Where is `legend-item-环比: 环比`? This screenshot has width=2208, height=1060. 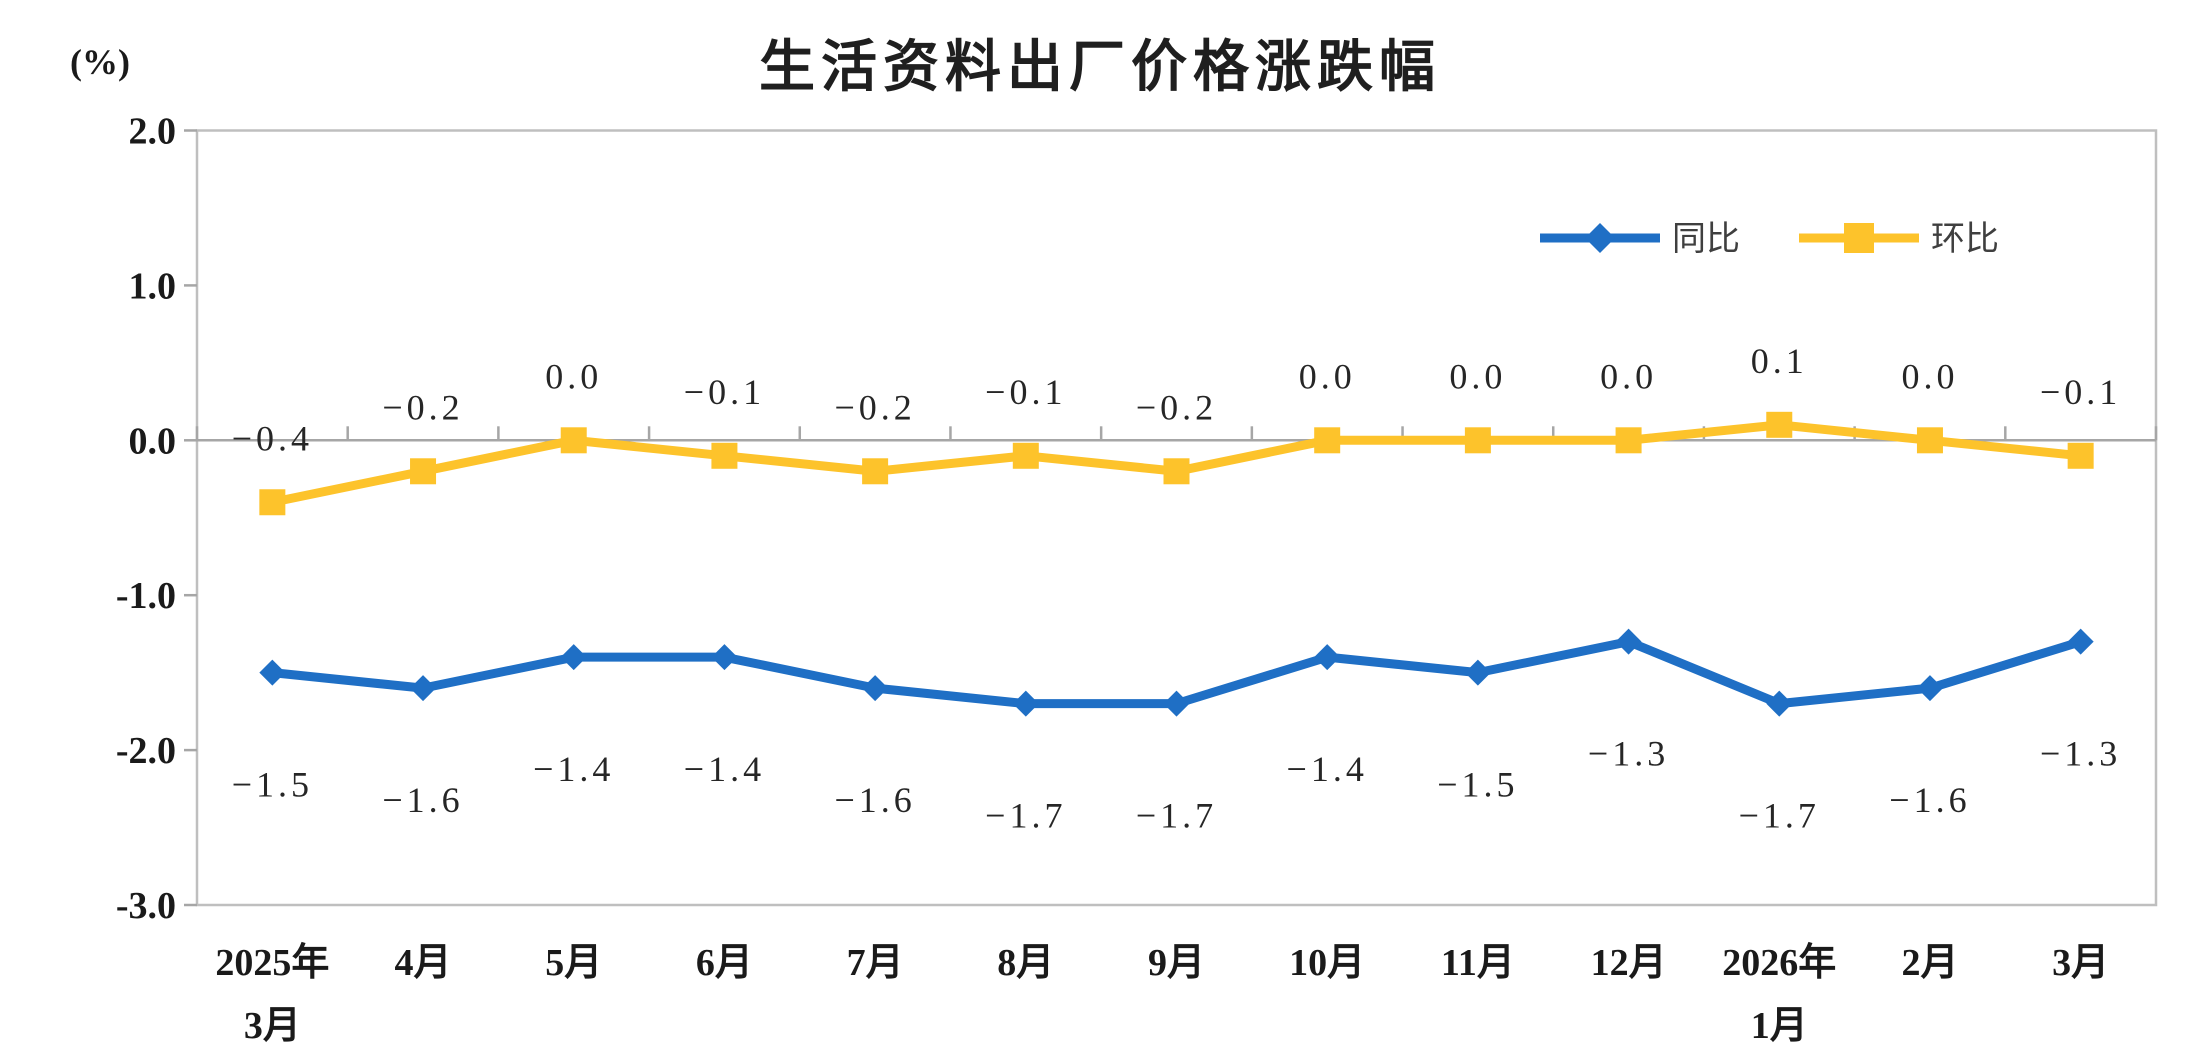
legend-item-环比: 环比 is located at coordinates (1899, 239).